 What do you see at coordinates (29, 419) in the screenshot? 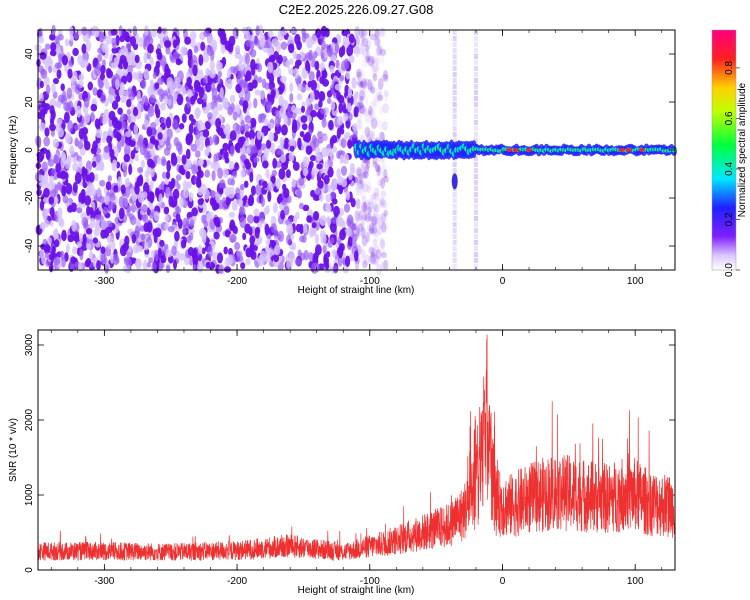
I see `snr-y-tick-label: 2000` at bounding box center [29, 419].